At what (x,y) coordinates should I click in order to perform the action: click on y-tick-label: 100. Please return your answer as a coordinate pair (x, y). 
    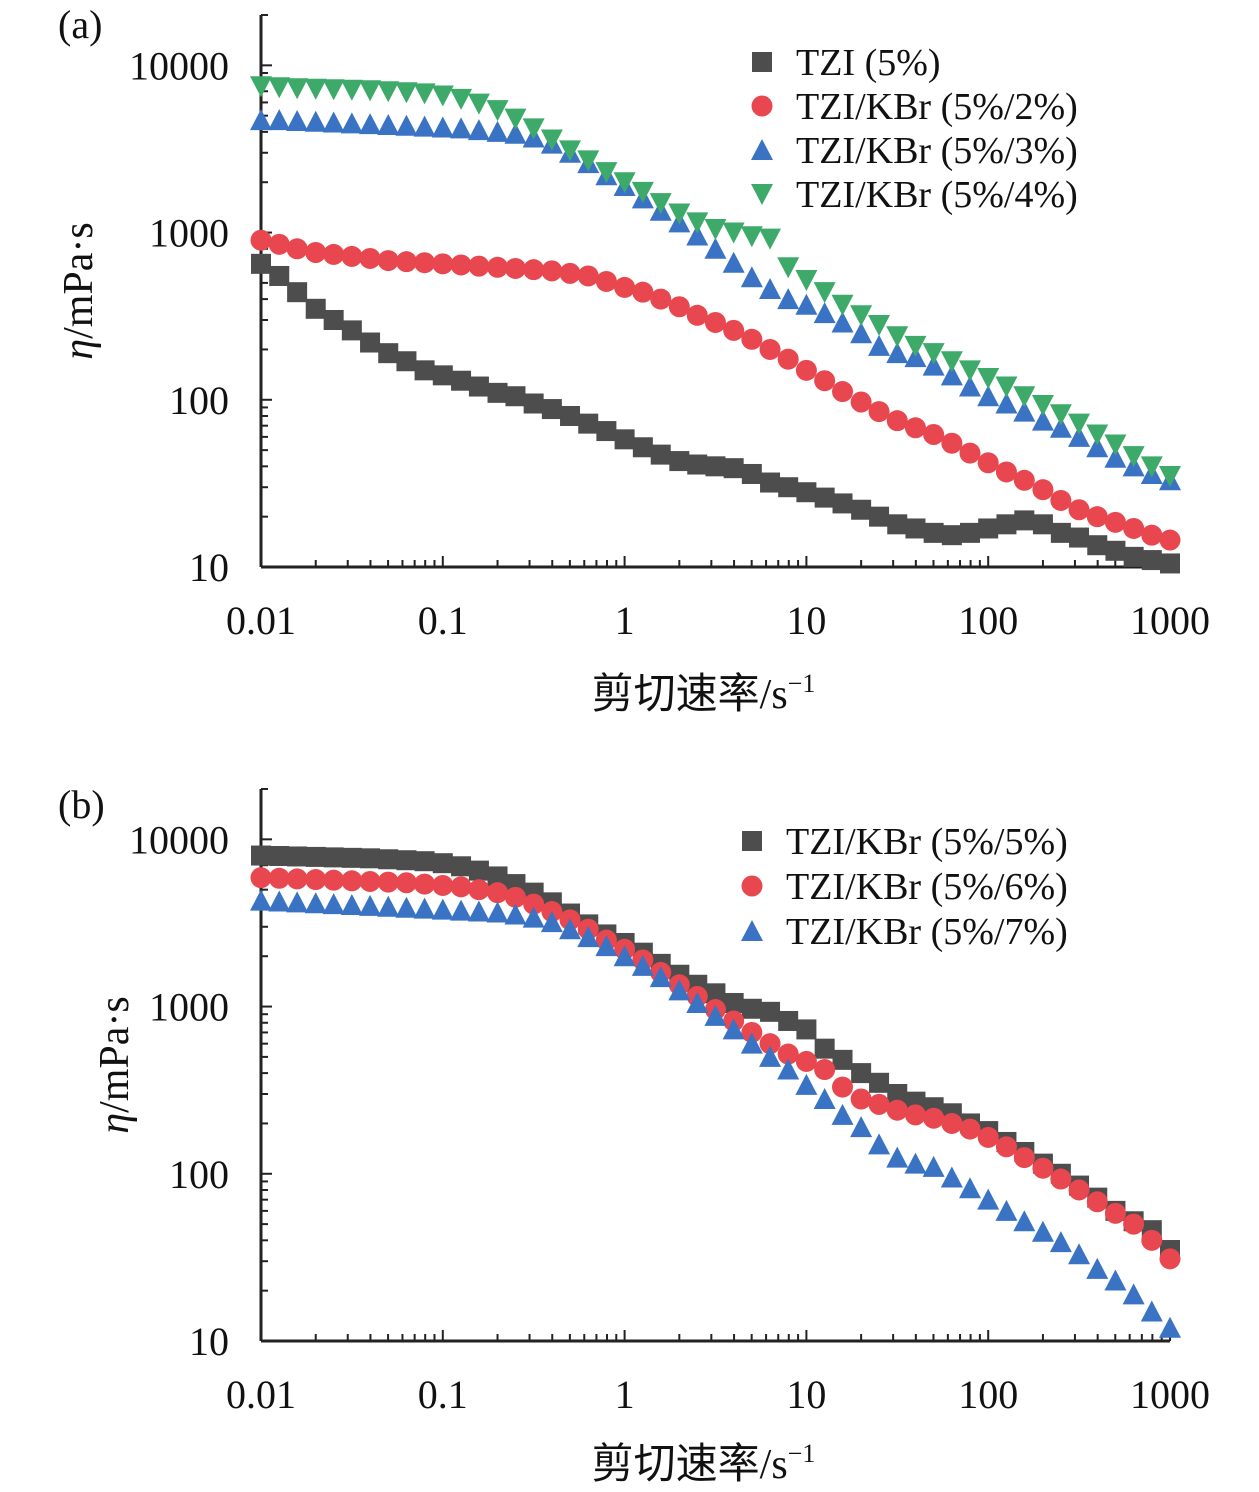
    Looking at the image, I should click on (199, 1174).